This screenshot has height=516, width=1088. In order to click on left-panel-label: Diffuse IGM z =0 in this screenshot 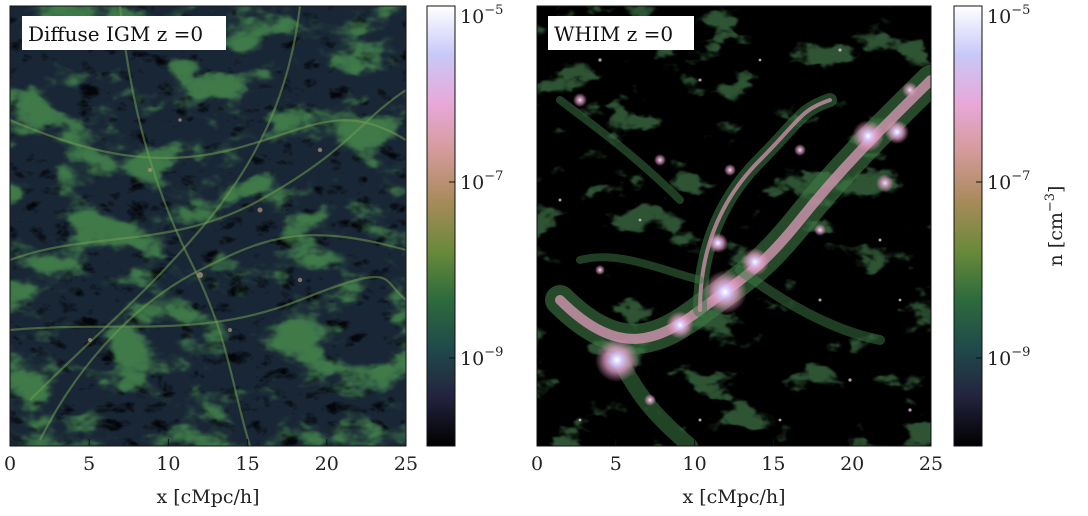, I will do `click(124, 33)`.